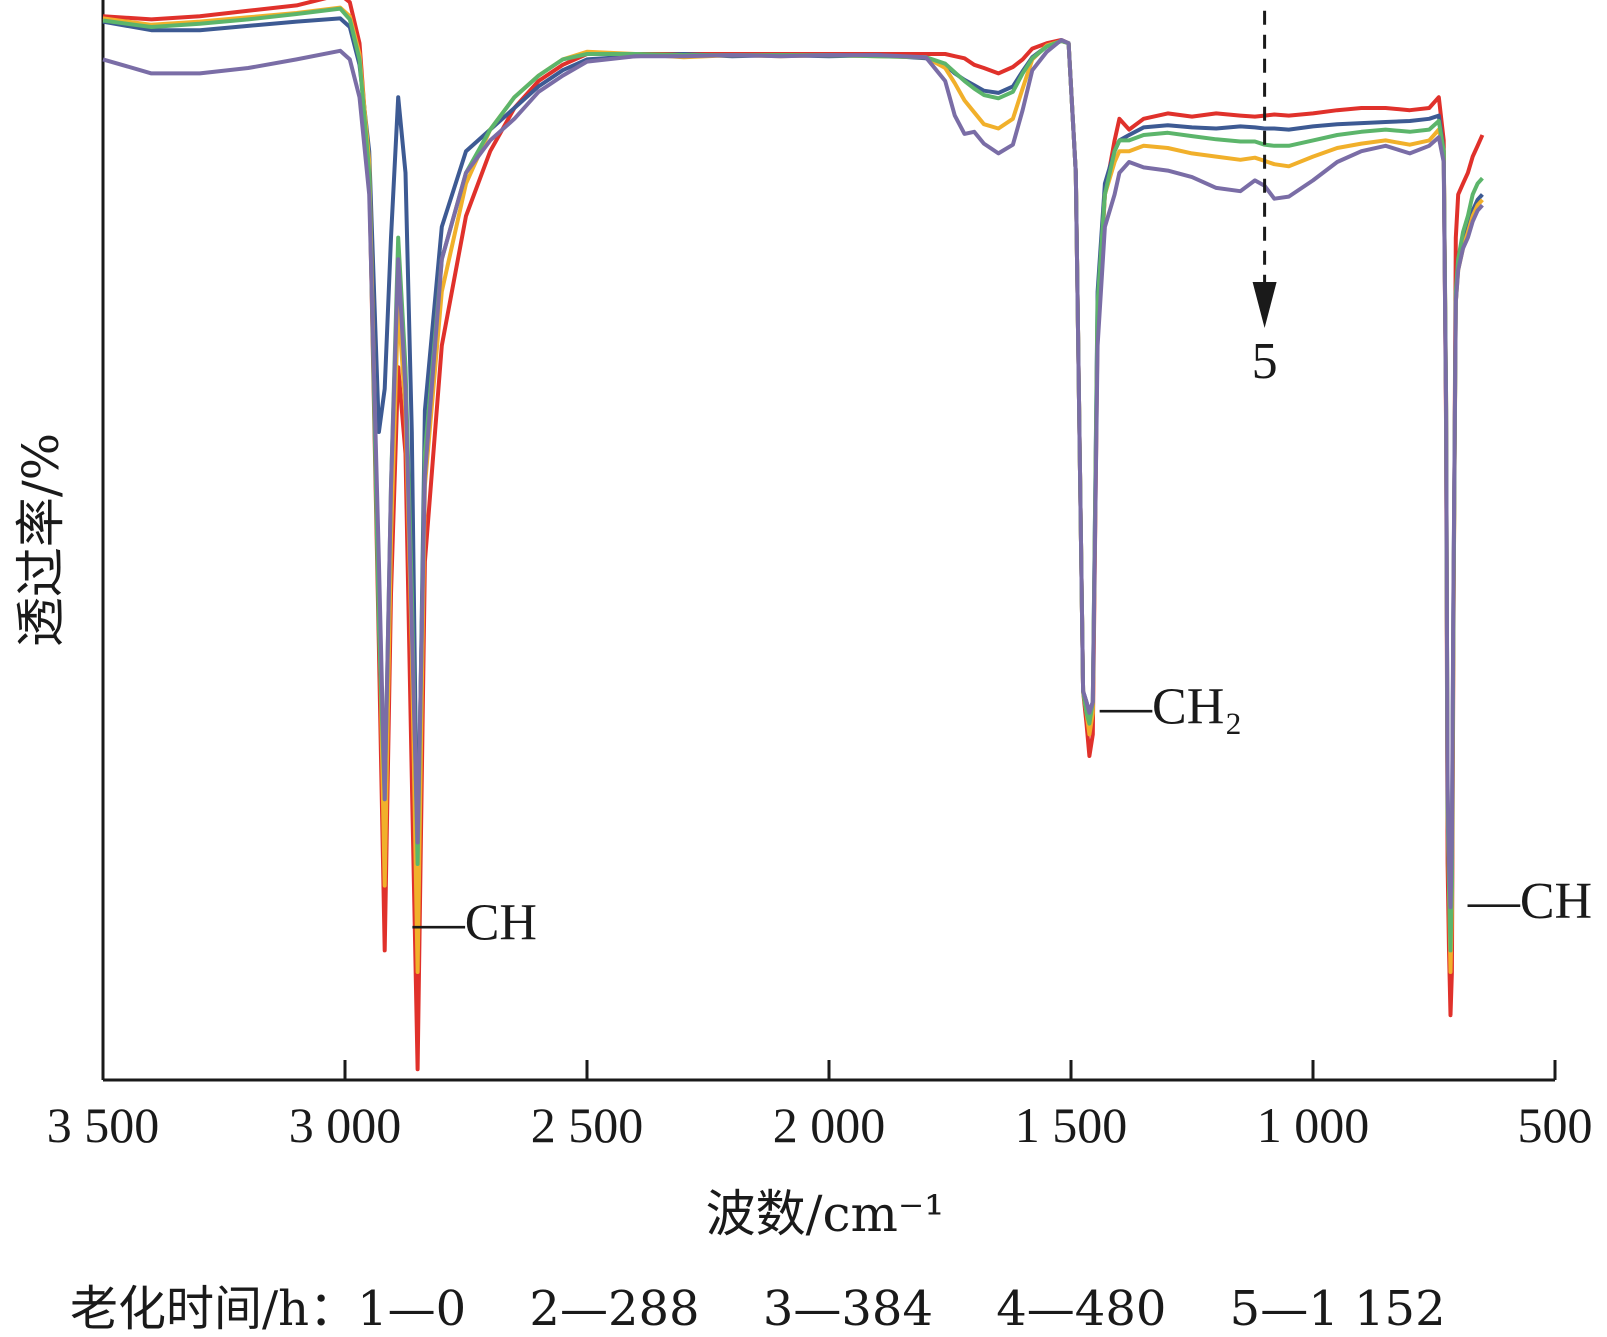 This screenshot has height=1337, width=1607. Describe the element at coordinates (1265, 3) in the screenshot. I see `trend-label-1: 1` at that location.